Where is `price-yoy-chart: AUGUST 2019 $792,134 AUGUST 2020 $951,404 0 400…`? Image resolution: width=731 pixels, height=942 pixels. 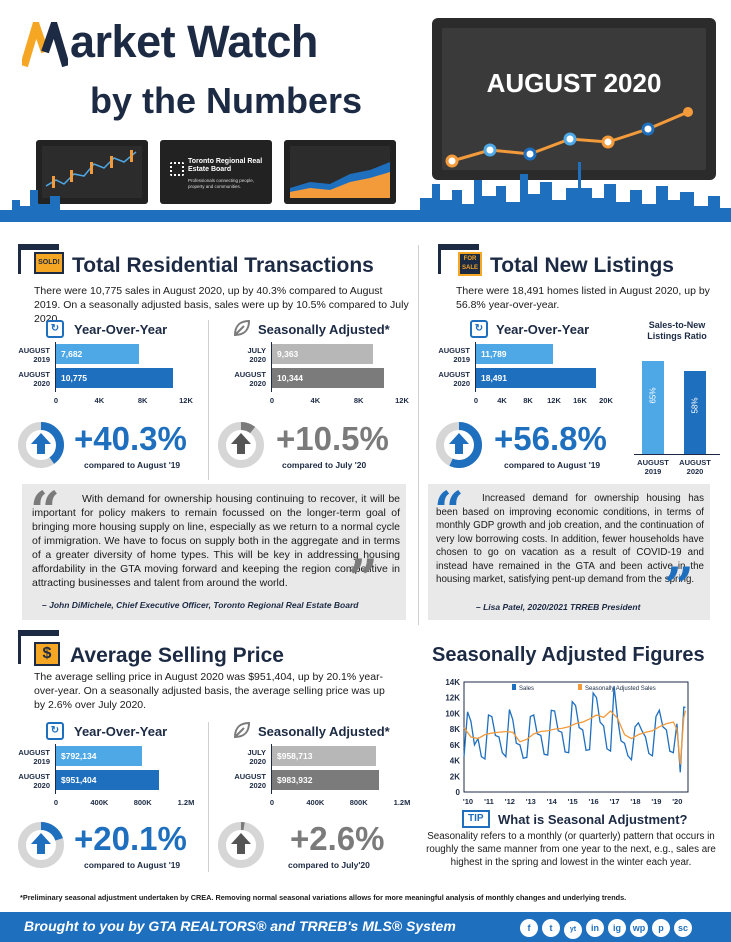 price-yoy-chart: AUGUST 2019 $792,134 AUGUST 2020 $951,404 0 400… is located at coordinates (100, 775).